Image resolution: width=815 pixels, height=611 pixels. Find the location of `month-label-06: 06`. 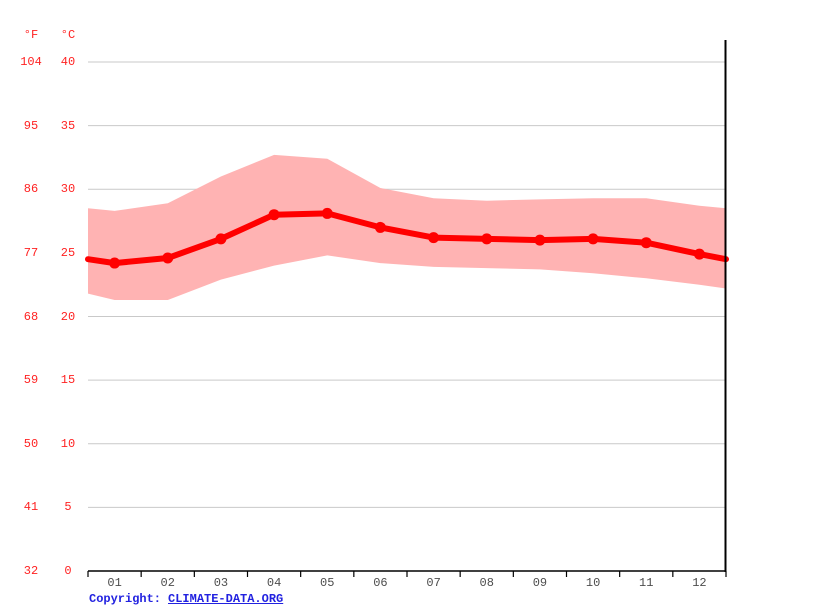

month-label-06: 06 is located at coordinates (380, 583).